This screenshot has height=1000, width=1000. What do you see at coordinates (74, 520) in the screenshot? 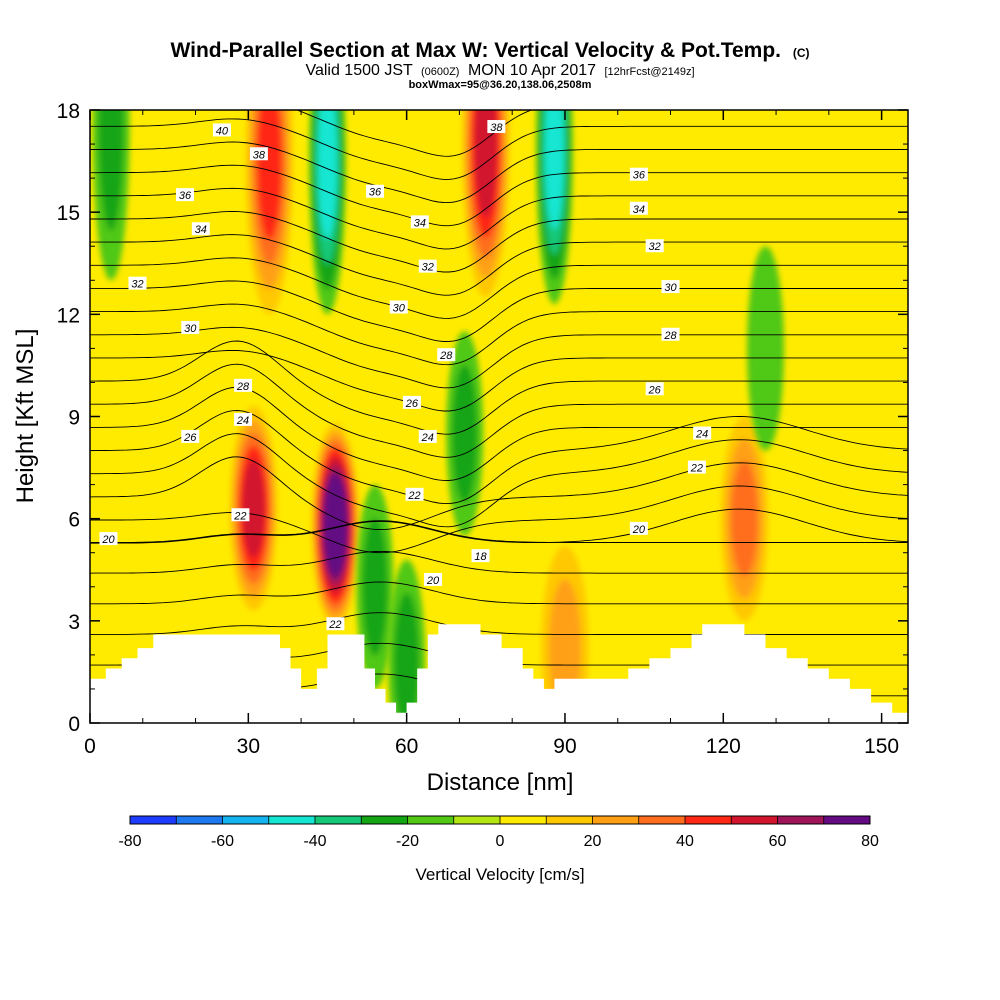
I see `y-tick-label: 6` at bounding box center [74, 520].